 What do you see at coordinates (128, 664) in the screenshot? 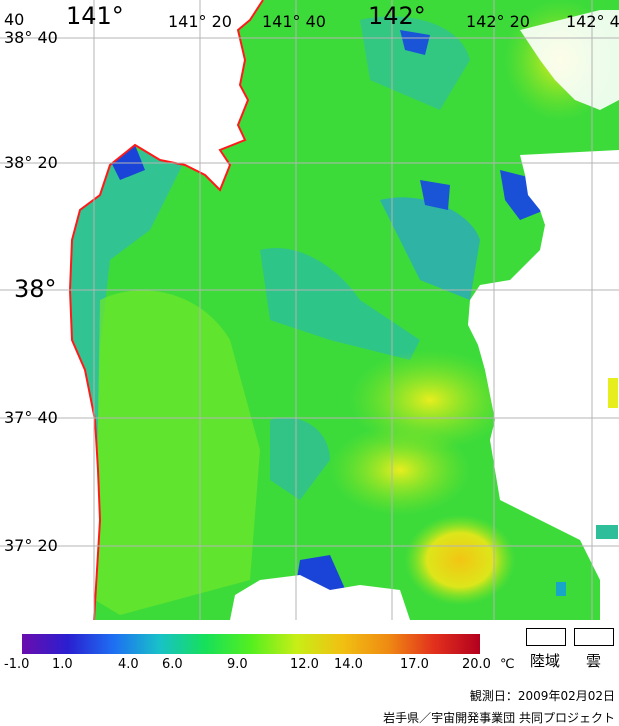
I see `tick-label: 4.0` at bounding box center [128, 664].